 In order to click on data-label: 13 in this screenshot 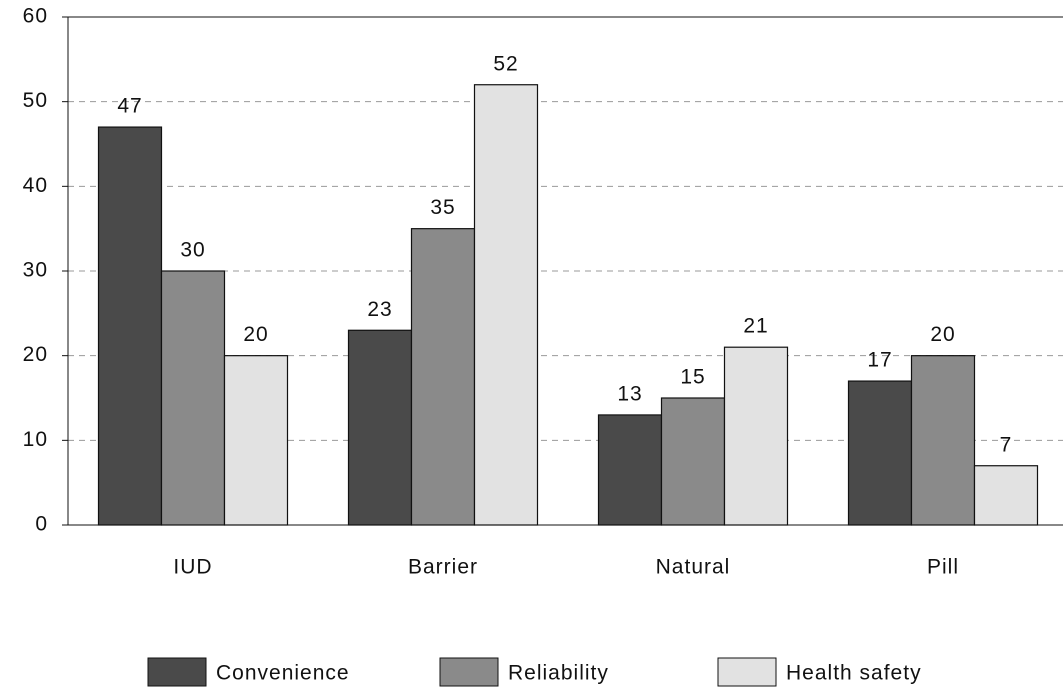, I will do `click(629, 393)`.